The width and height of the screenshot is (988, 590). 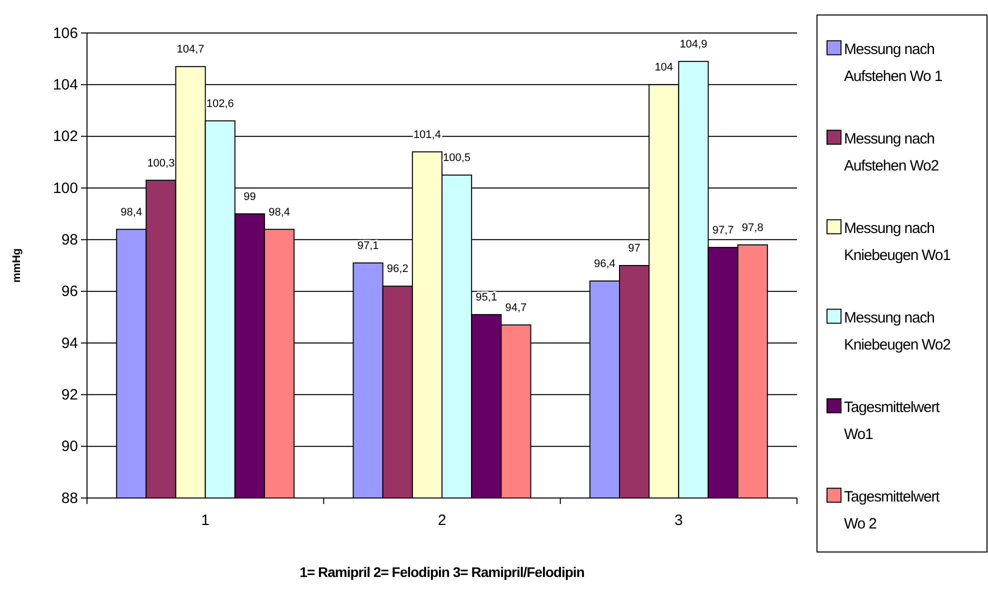 What do you see at coordinates (892, 510) in the screenshot?
I see `legend-label: Tagesmittelwert Wo 2` at bounding box center [892, 510].